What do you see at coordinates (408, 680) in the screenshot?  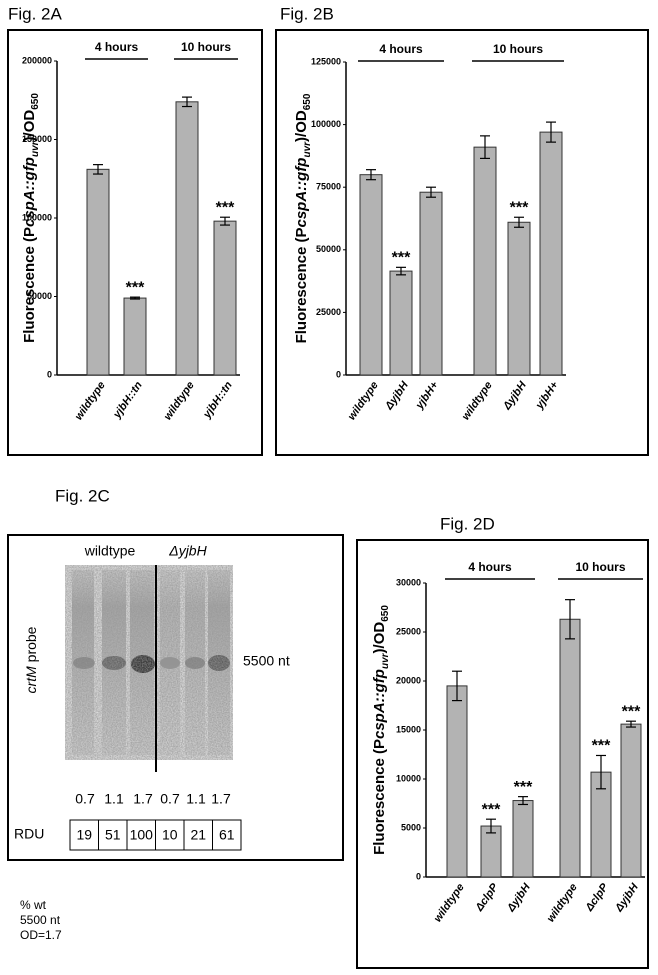 I see `y-tick-label: 20000` at bounding box center [408, 680].